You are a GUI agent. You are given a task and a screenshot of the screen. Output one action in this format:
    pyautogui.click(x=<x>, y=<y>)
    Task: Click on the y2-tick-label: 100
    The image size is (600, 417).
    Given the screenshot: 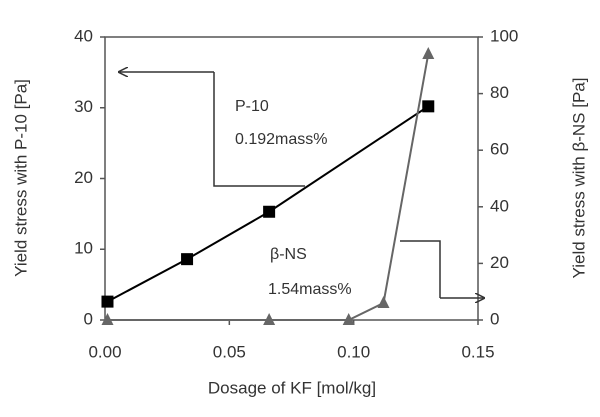 What is the action you would take?
    pyautogui.click(x=504, y=35)
    